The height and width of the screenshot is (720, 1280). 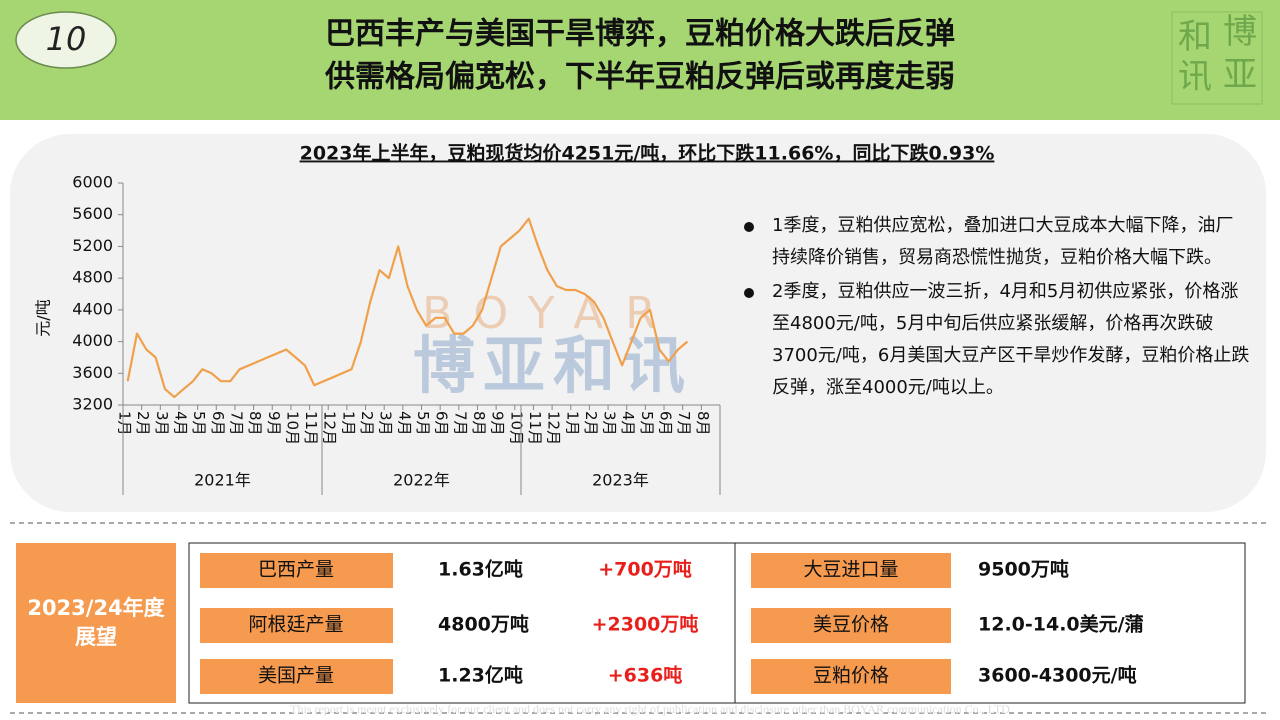 I want to click on watermark: BOYAR, so click(x=550, y=313).